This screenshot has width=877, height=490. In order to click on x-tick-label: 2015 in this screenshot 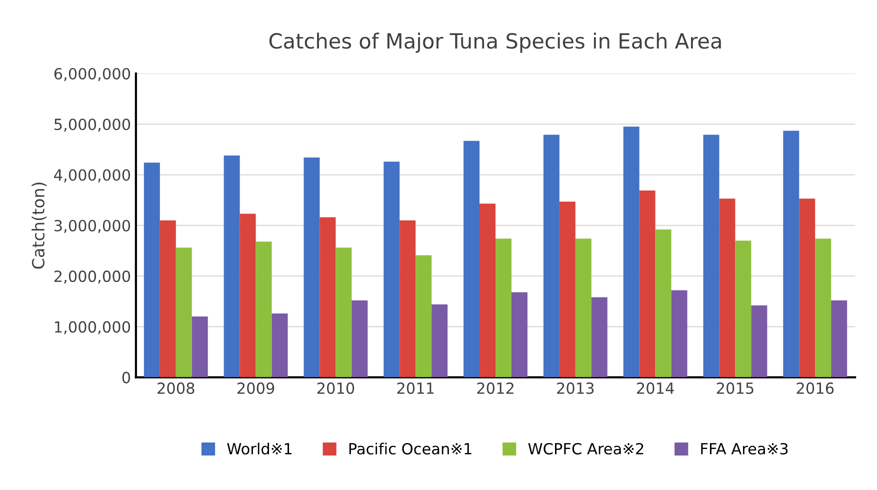, I will do `click(735, 388)`.